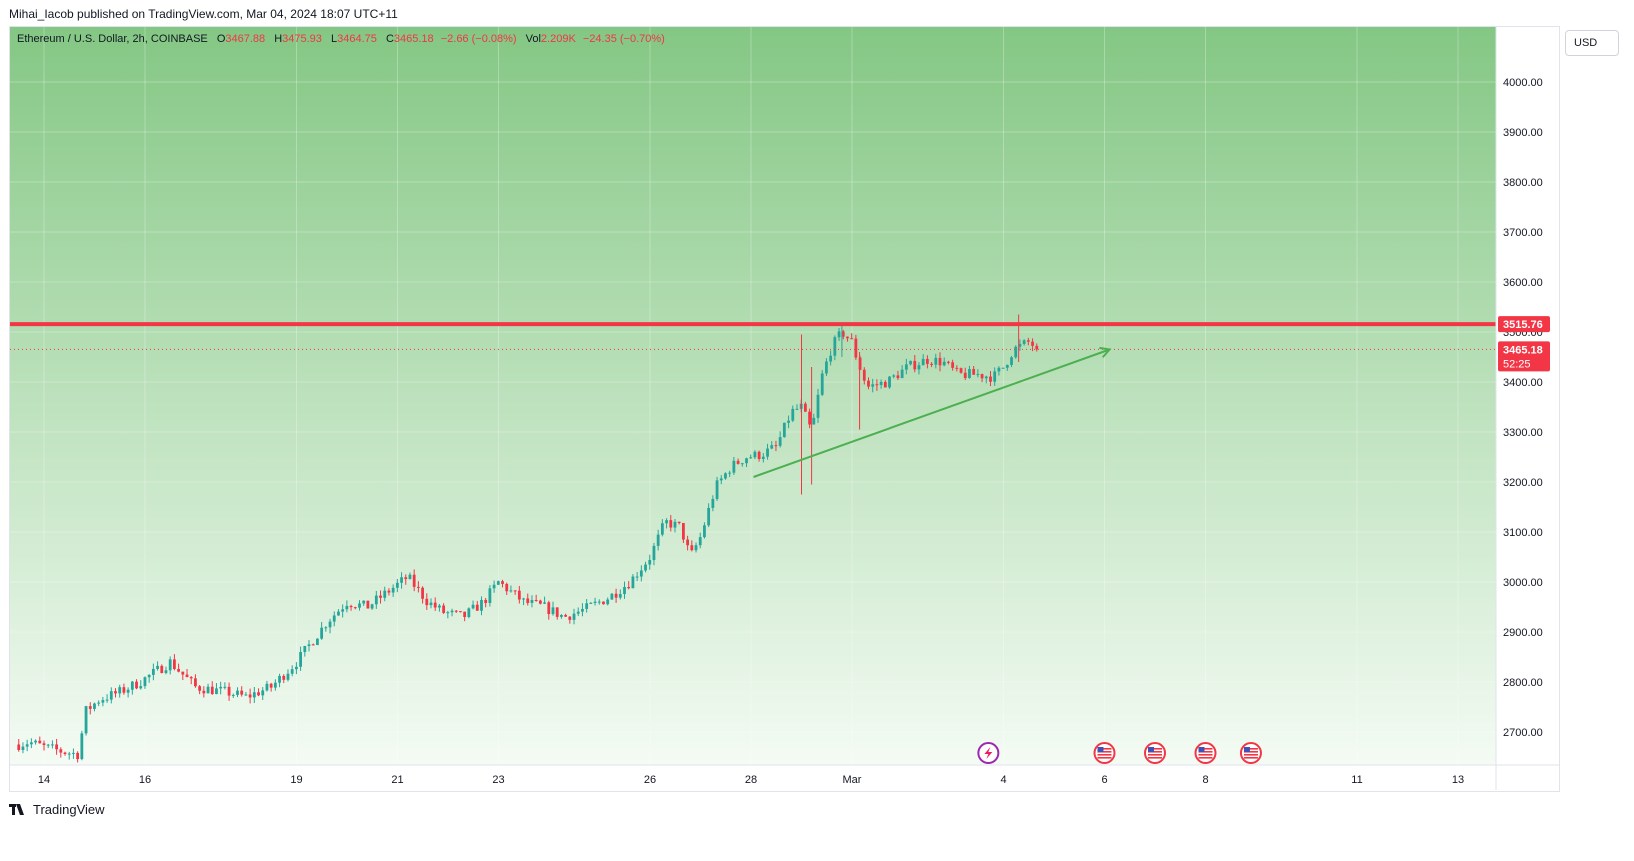 The width and height of the screenshot is (1634, 861). Describe the element at coordinates (784, 775) in the screenshot. I see `x-axis: 14 16 19 21 23 26 28 Mar 4 6 8 11 13` at that location.